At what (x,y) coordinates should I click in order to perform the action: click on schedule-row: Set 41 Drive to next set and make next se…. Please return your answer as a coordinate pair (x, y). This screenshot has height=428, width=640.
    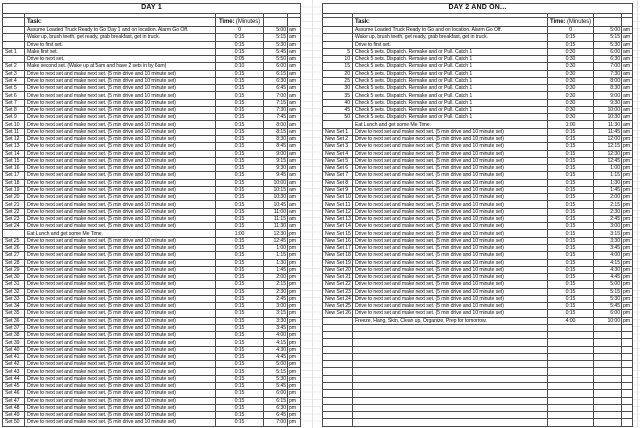
    Looking at the image, I should click on (151, 357).